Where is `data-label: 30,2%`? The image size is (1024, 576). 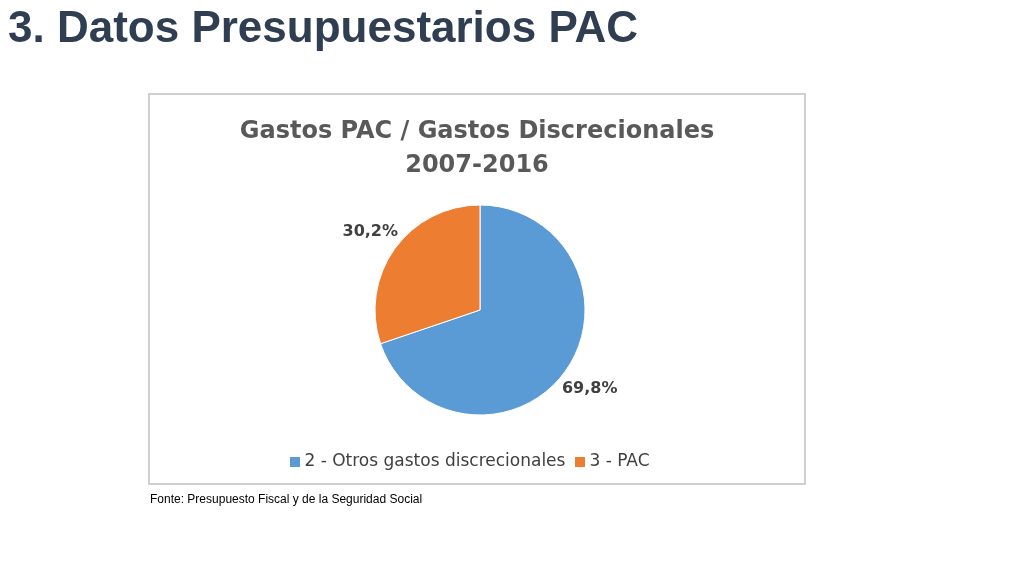 data-label: 30,2% is located at coordinates (370, 230).